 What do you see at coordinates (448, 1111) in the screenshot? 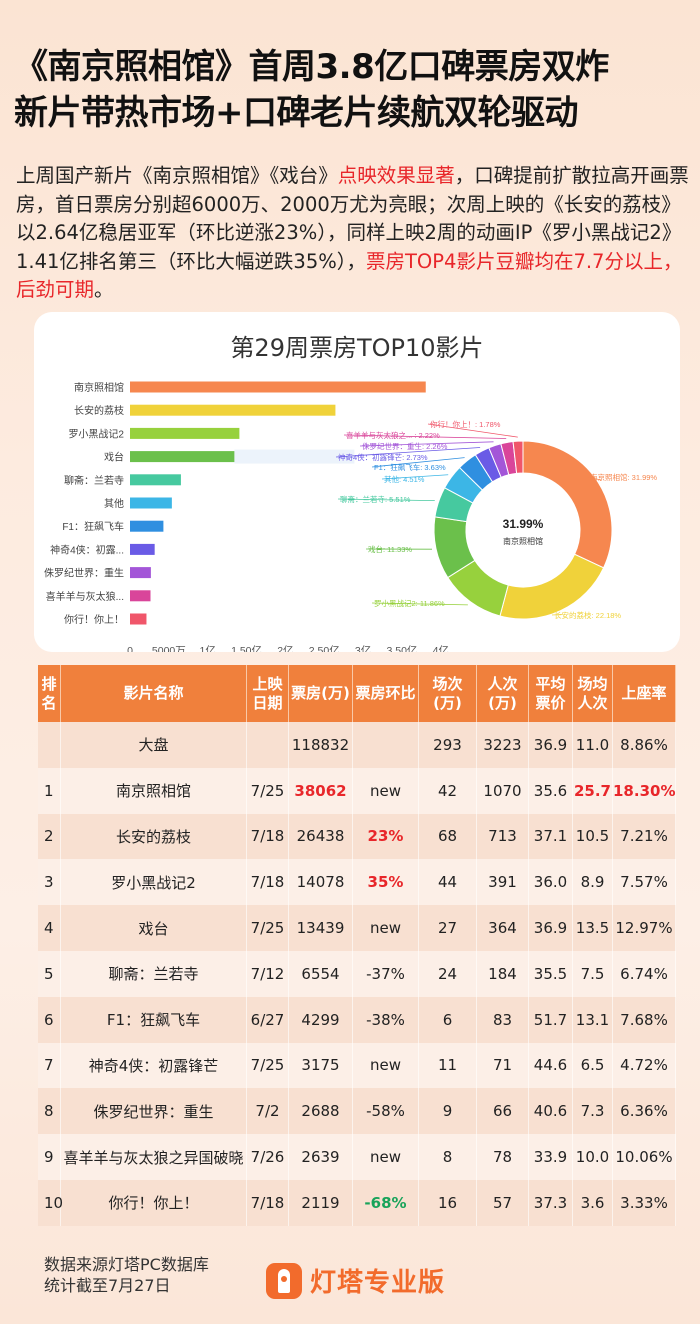
I see `table-cell-shows: 9` at bounding box center [448, 1111].